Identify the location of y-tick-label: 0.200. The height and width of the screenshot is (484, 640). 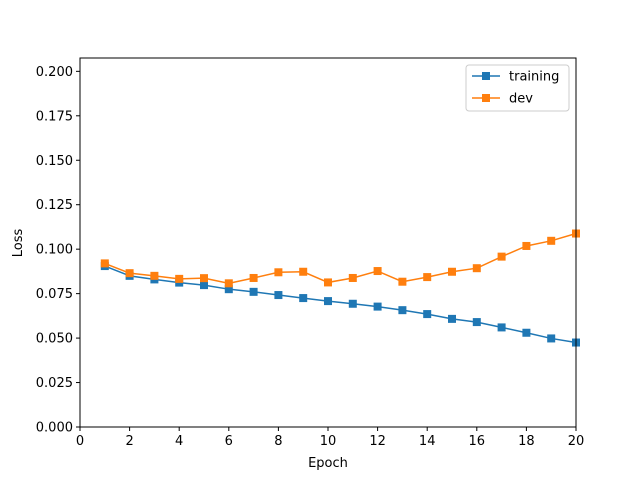
(54, 72).